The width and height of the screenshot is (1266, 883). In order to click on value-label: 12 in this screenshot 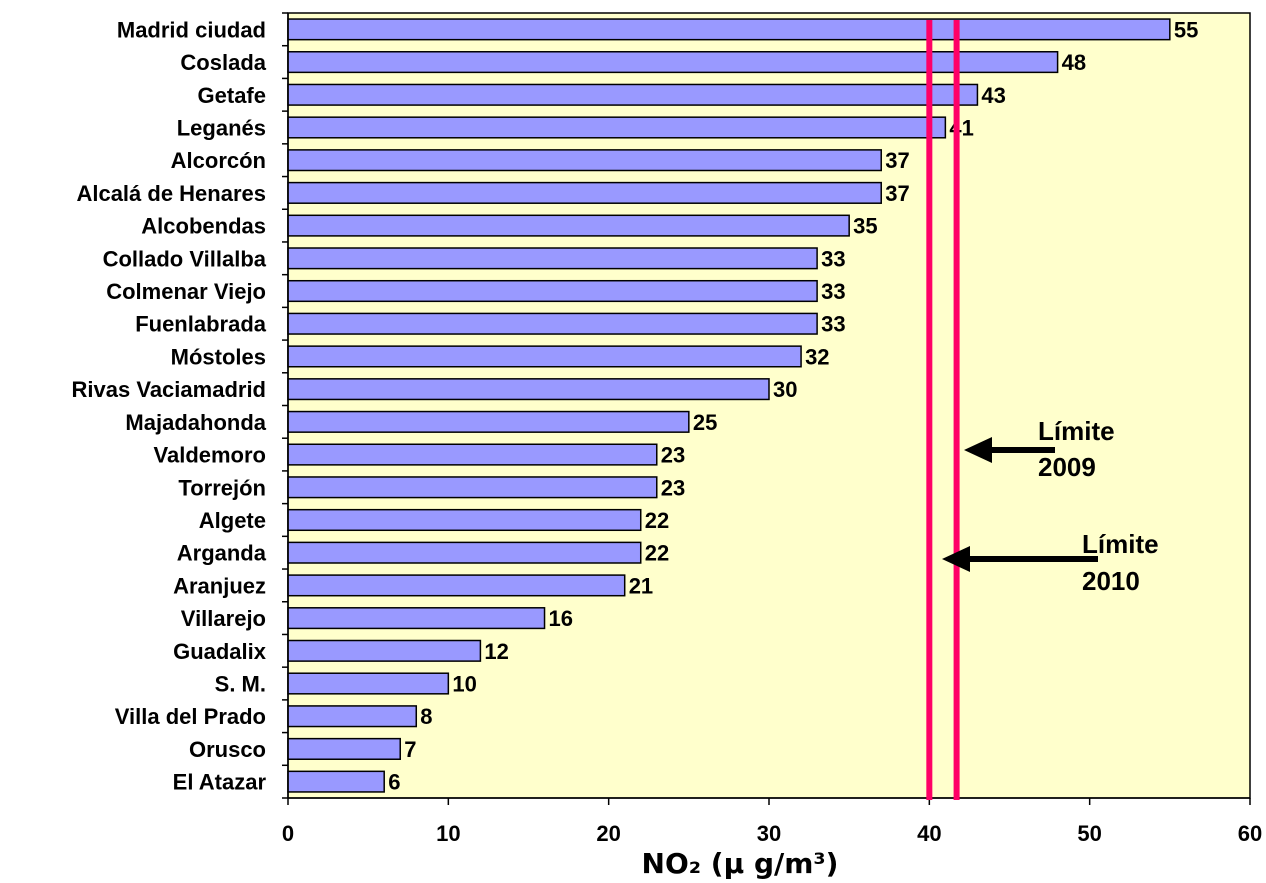, I will do `click(496, 651)`.